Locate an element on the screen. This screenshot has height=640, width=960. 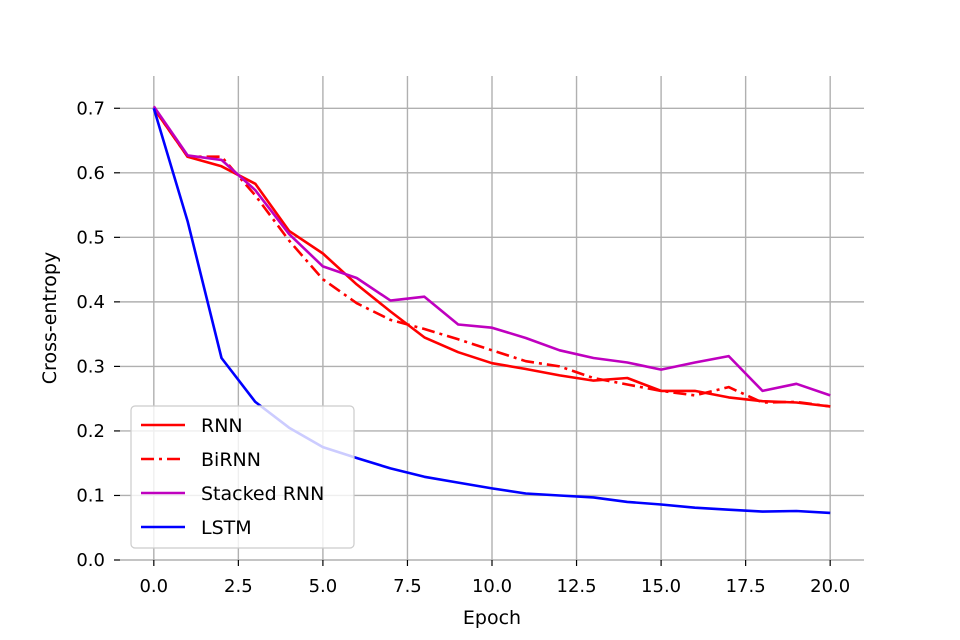
x-tick-label: 2.5 is located at coordinates (238, 586).